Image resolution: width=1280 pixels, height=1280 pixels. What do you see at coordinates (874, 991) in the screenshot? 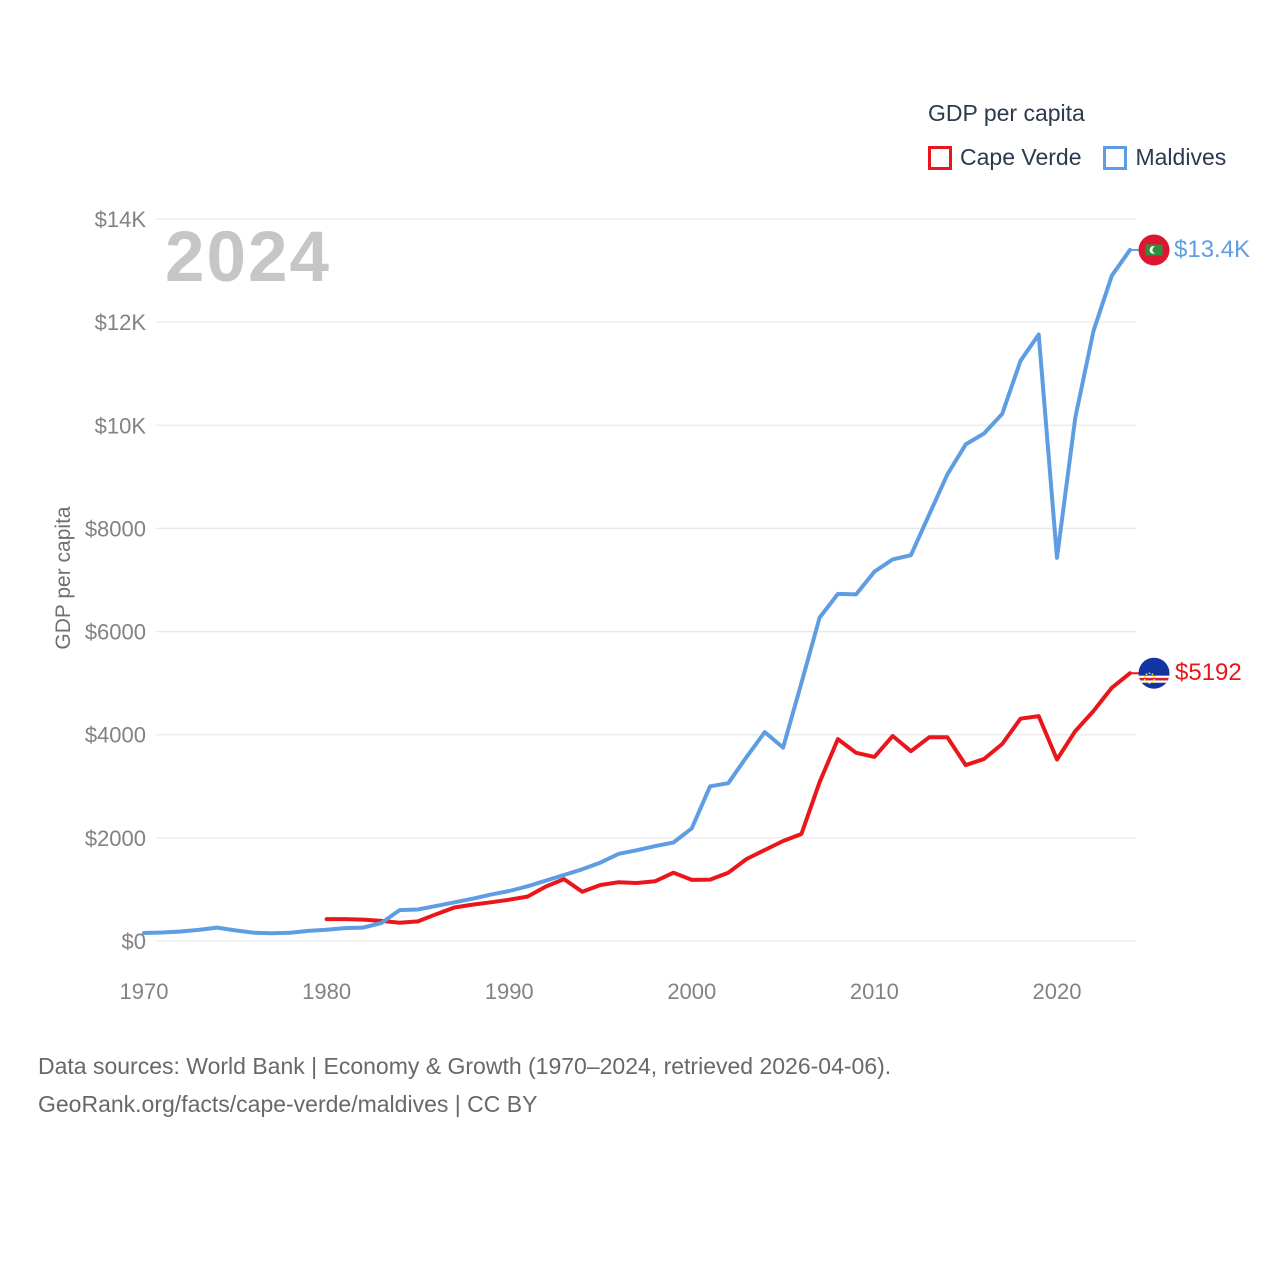
I see `x-tick-label: 2010` at bounding box center [874, 991].